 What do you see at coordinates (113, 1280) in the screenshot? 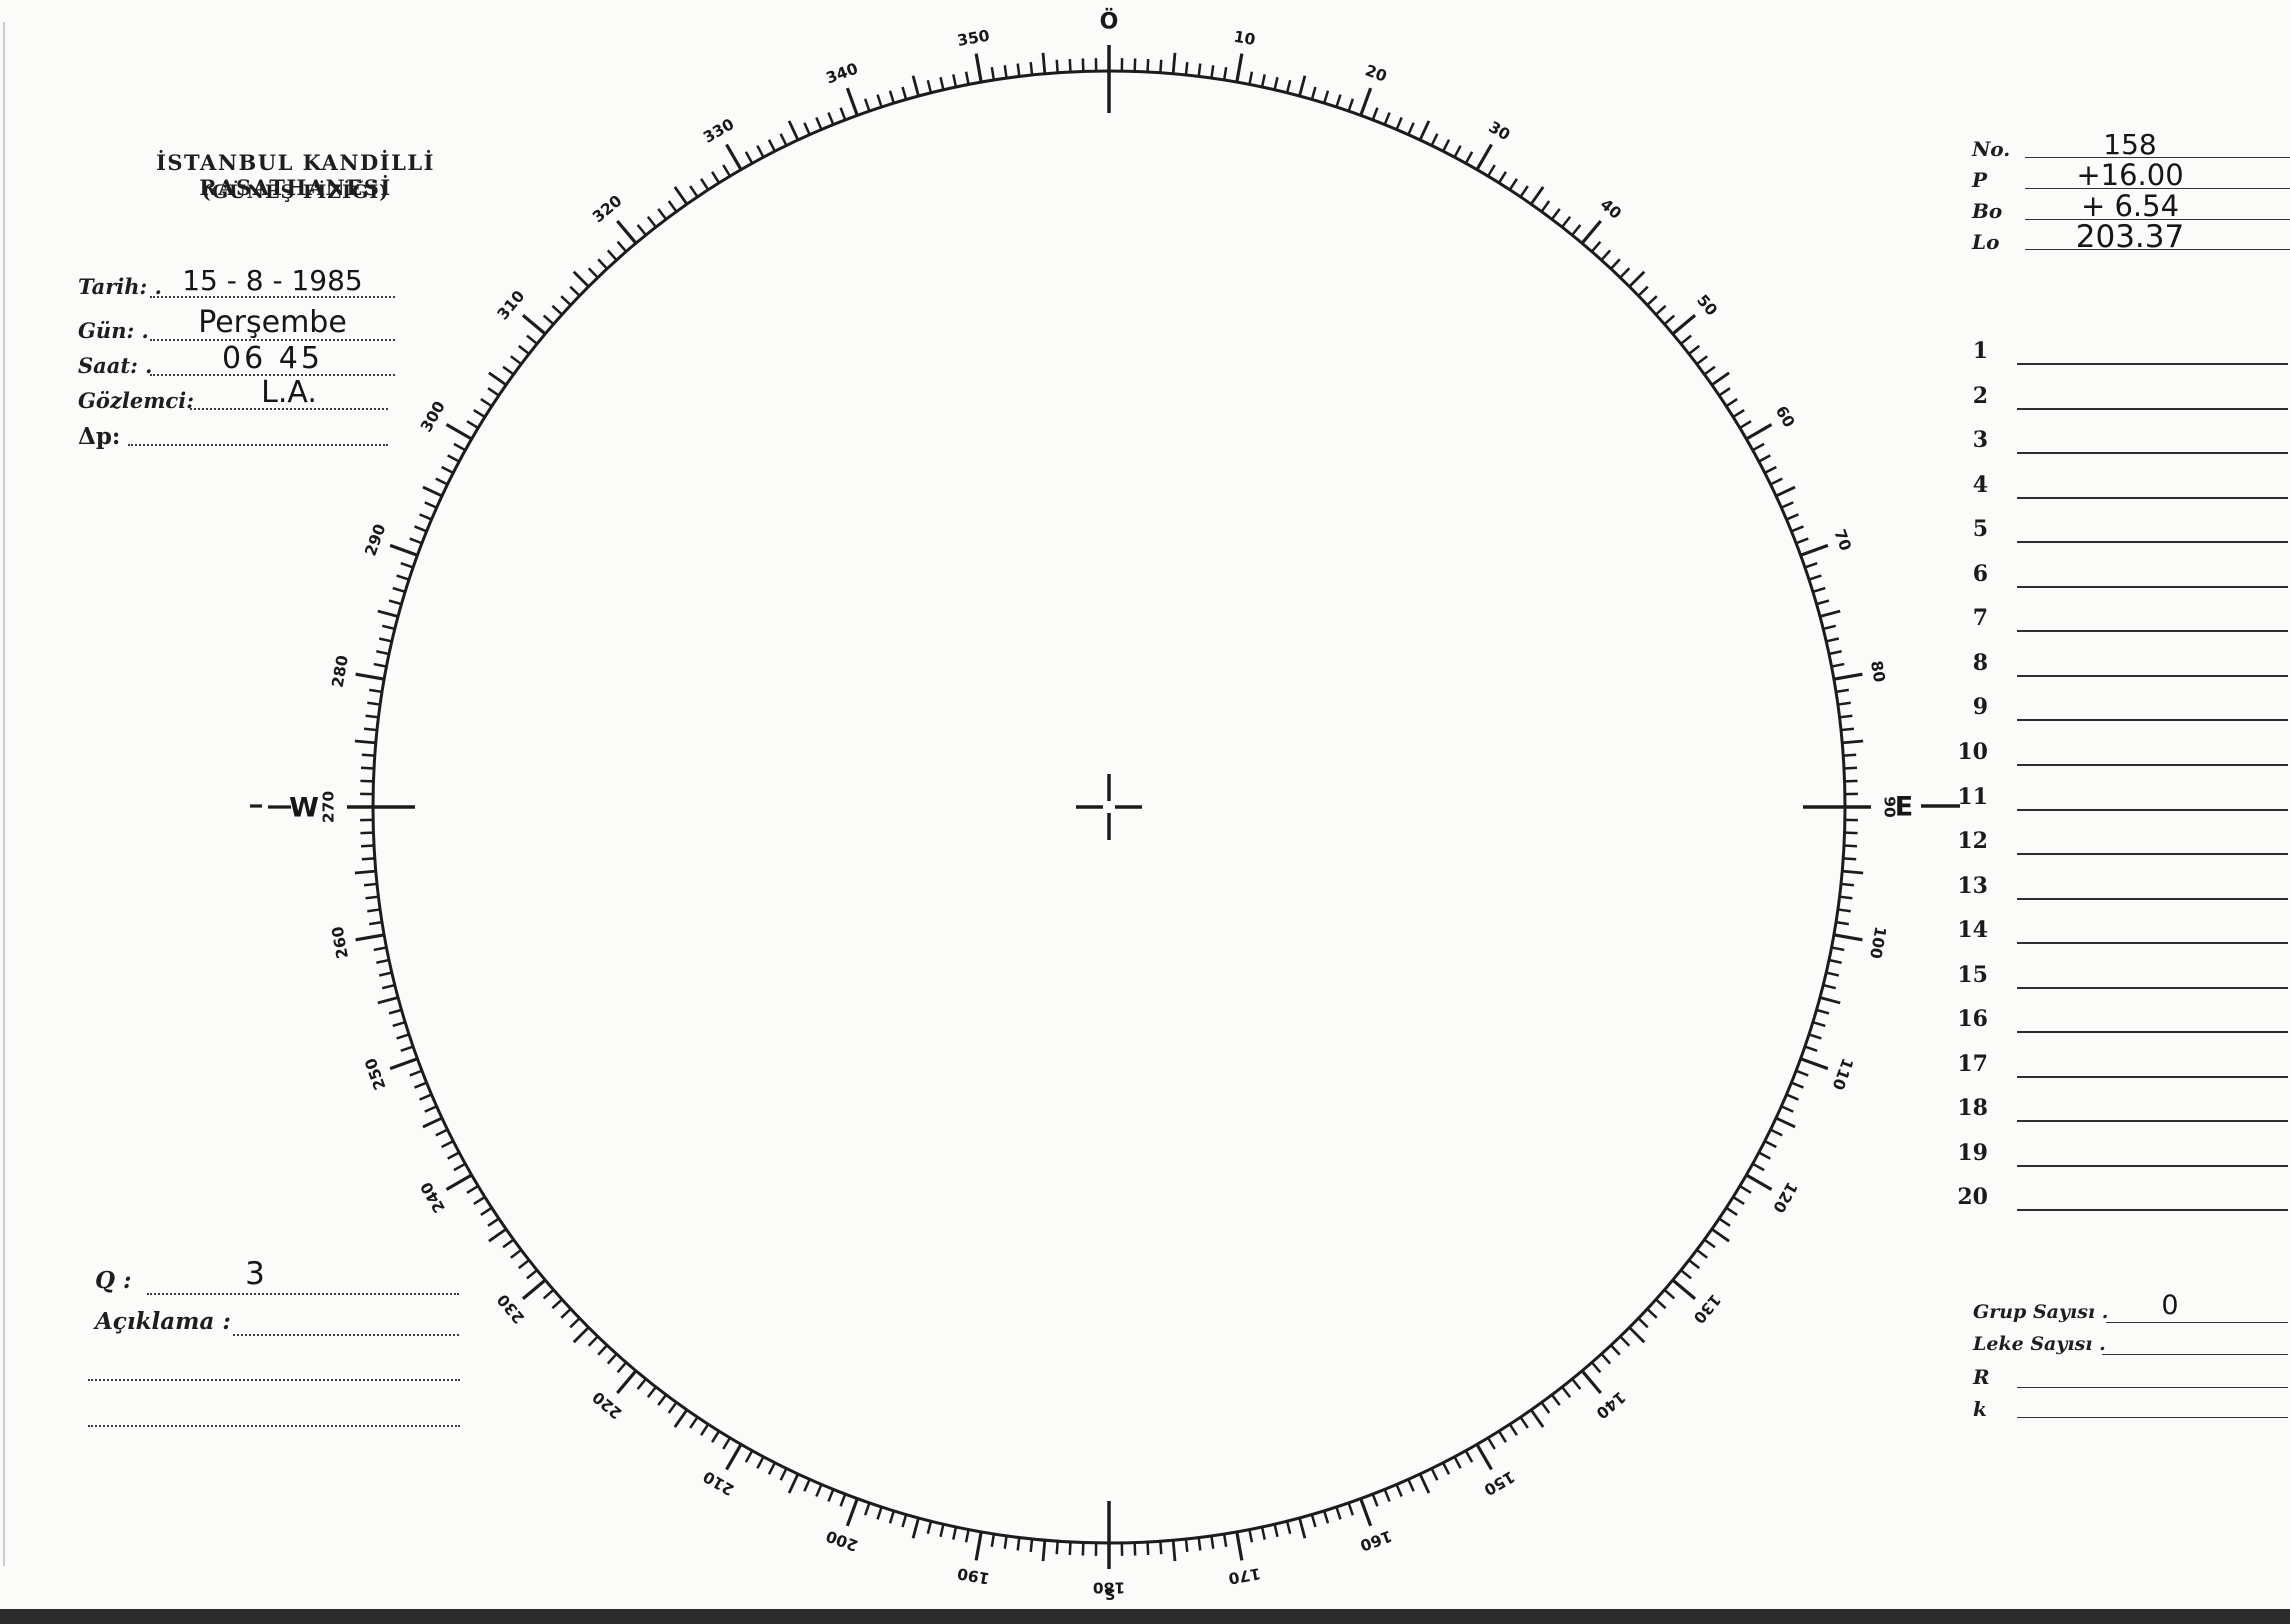
I see `q-label: Q :` at bounding box center [113, 1280].